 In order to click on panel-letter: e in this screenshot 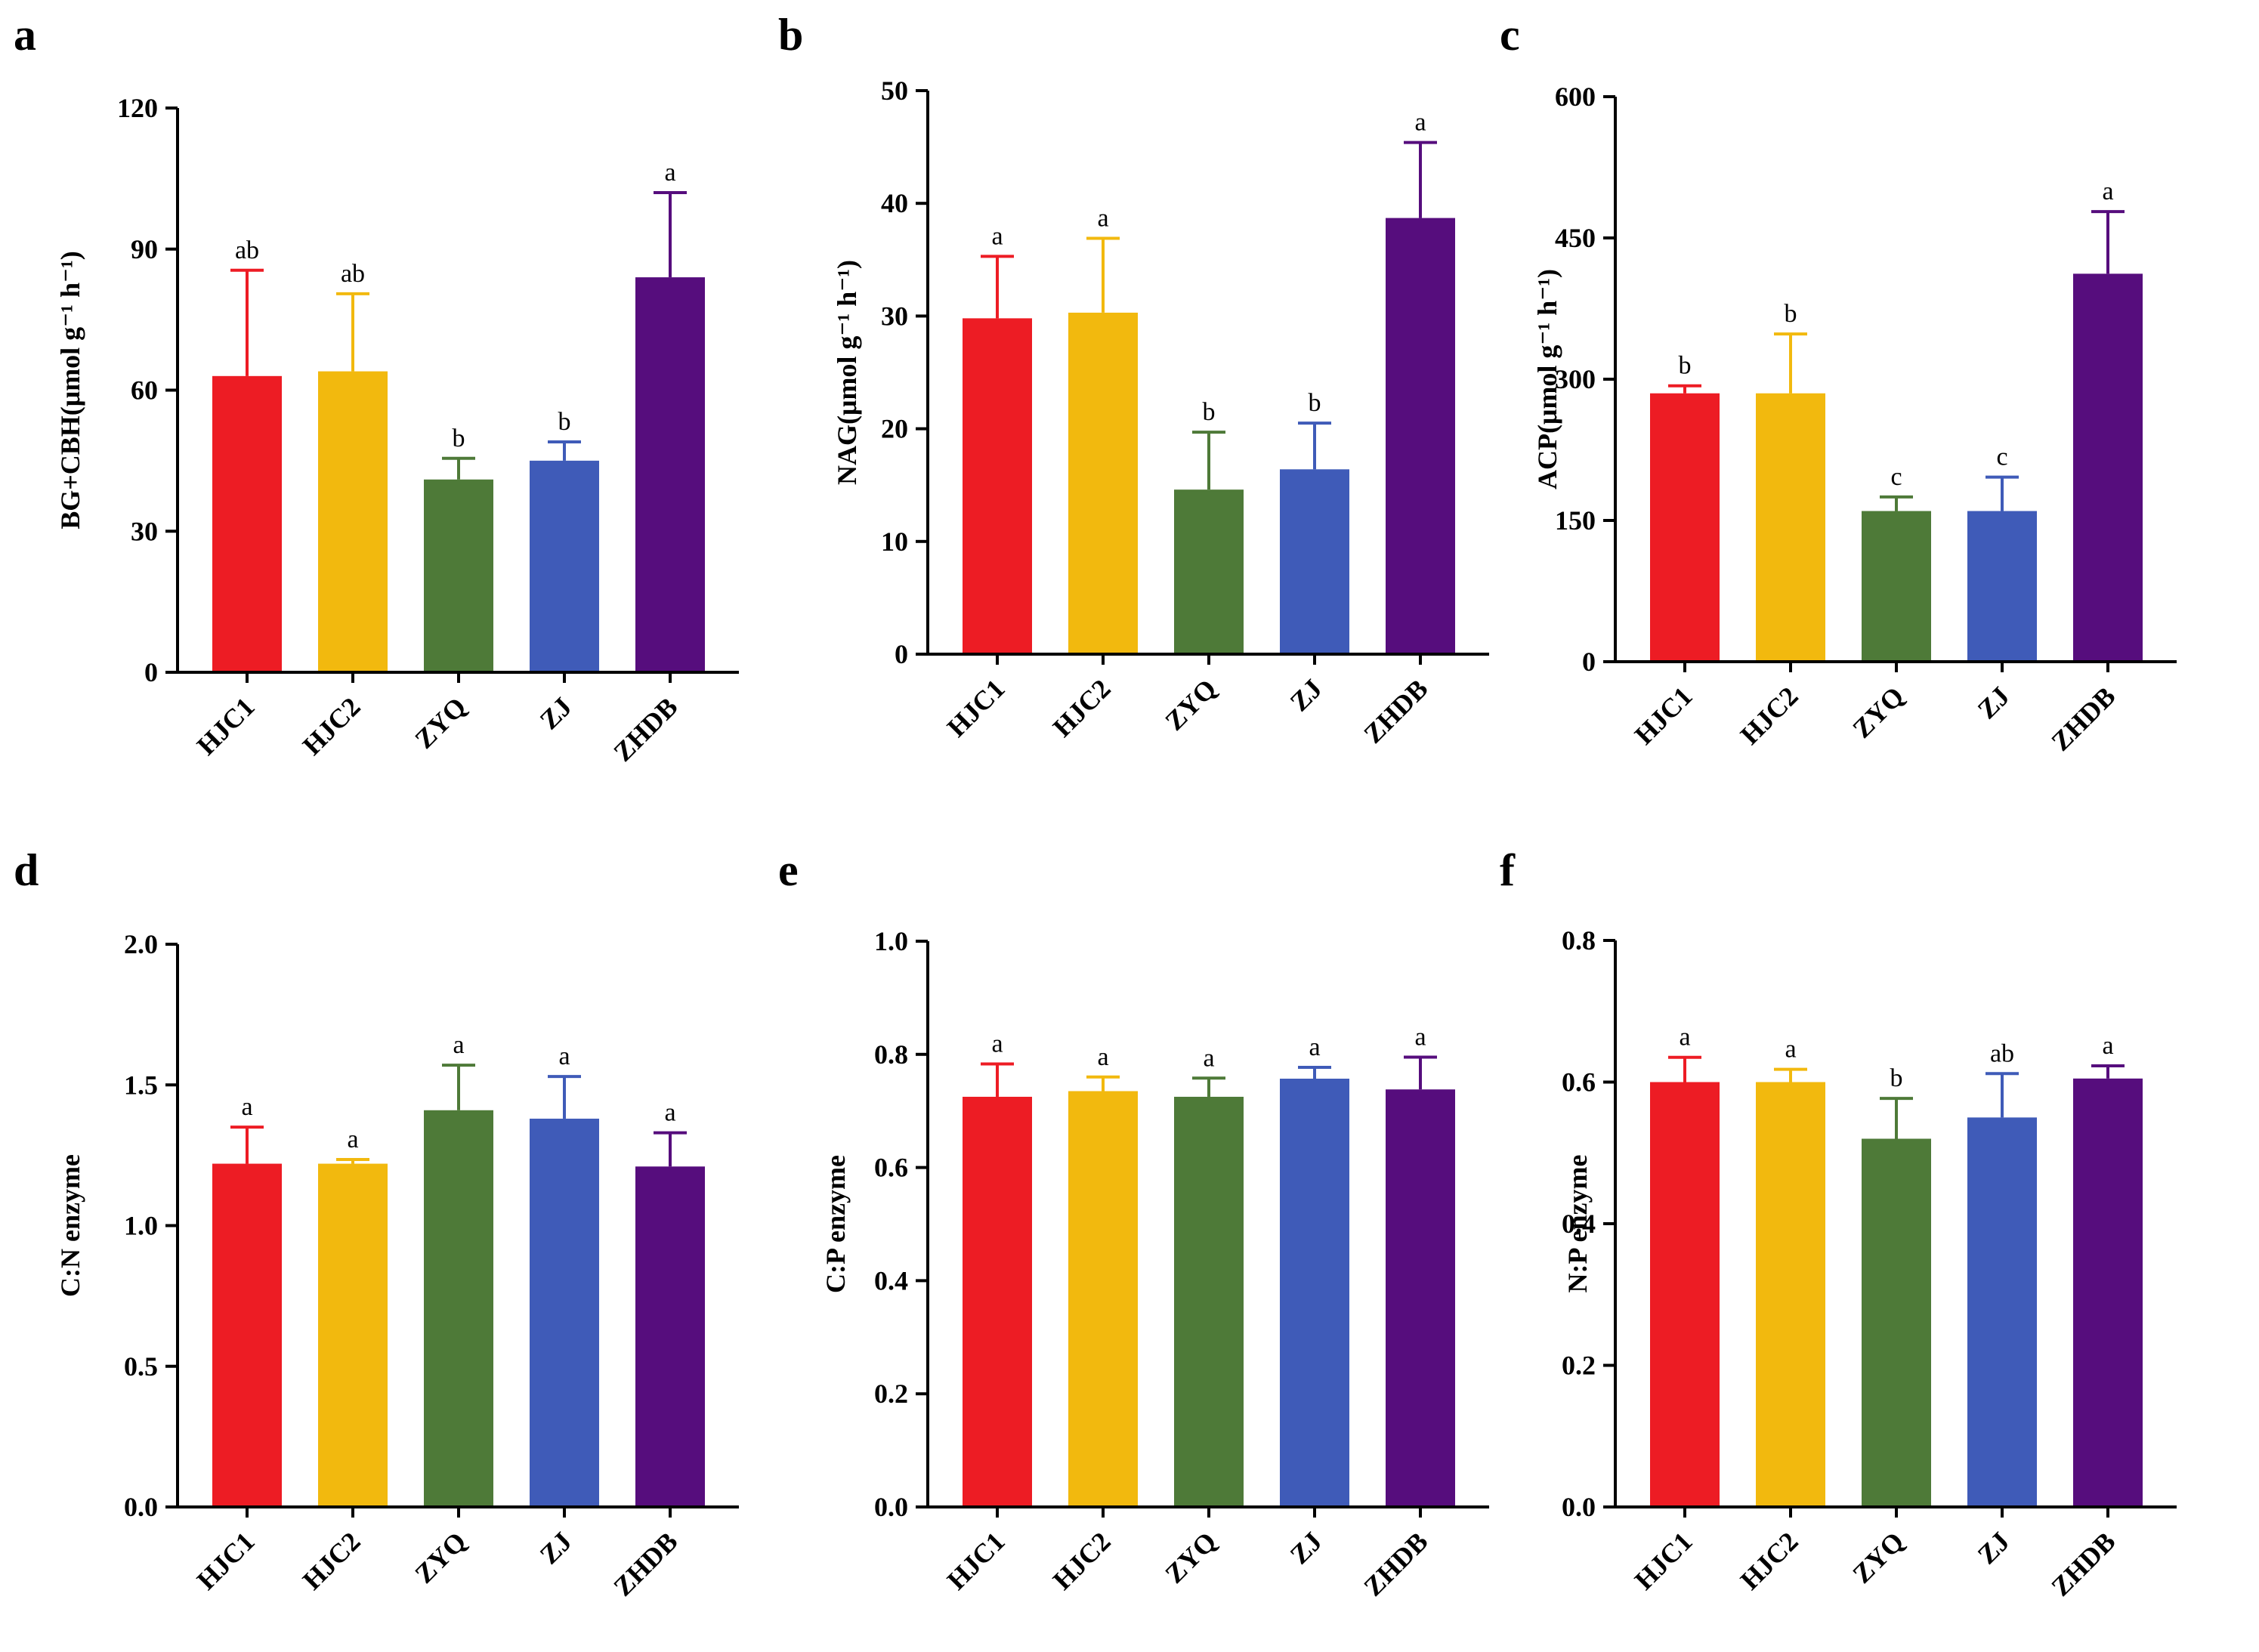, I will do `click(788, 870)`.